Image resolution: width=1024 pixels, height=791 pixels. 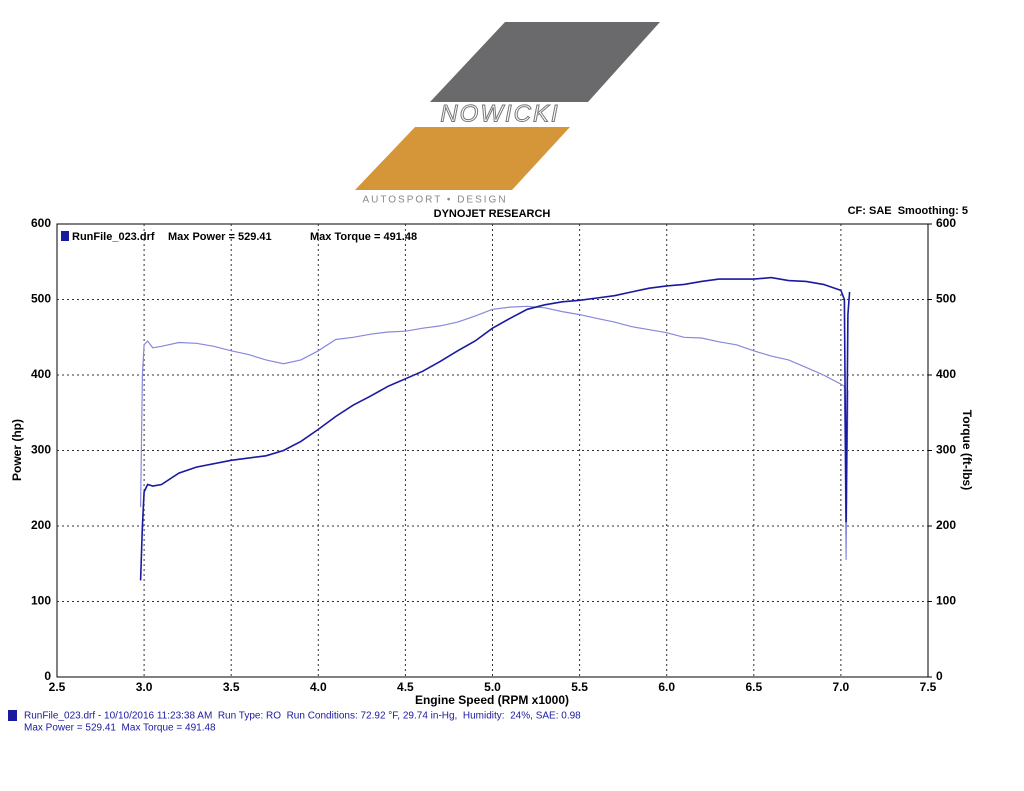 I want to click on logo-name: NOWICKI, so click(x=499, y=113).